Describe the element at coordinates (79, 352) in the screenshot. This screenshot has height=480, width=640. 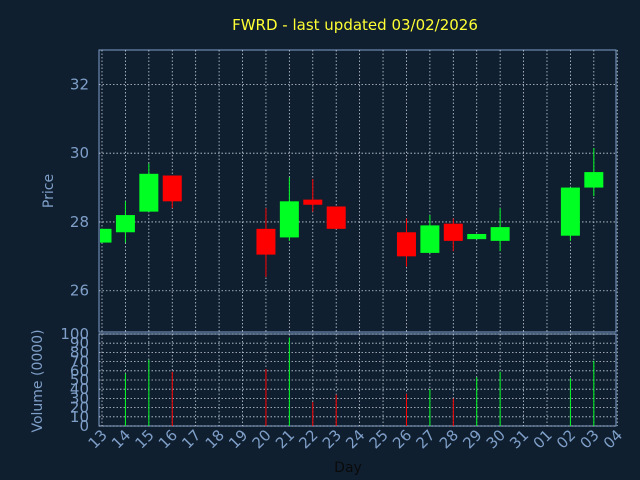
I see `volume-tick-label: 80` at that location.